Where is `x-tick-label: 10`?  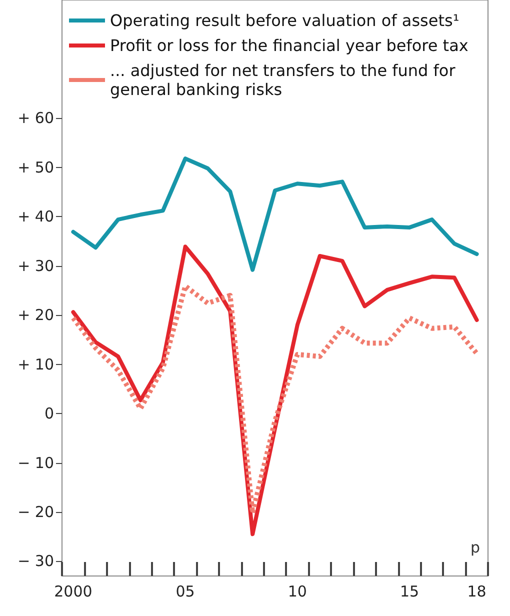 x-tick-label: 10 is located at coordinates (297, 591).